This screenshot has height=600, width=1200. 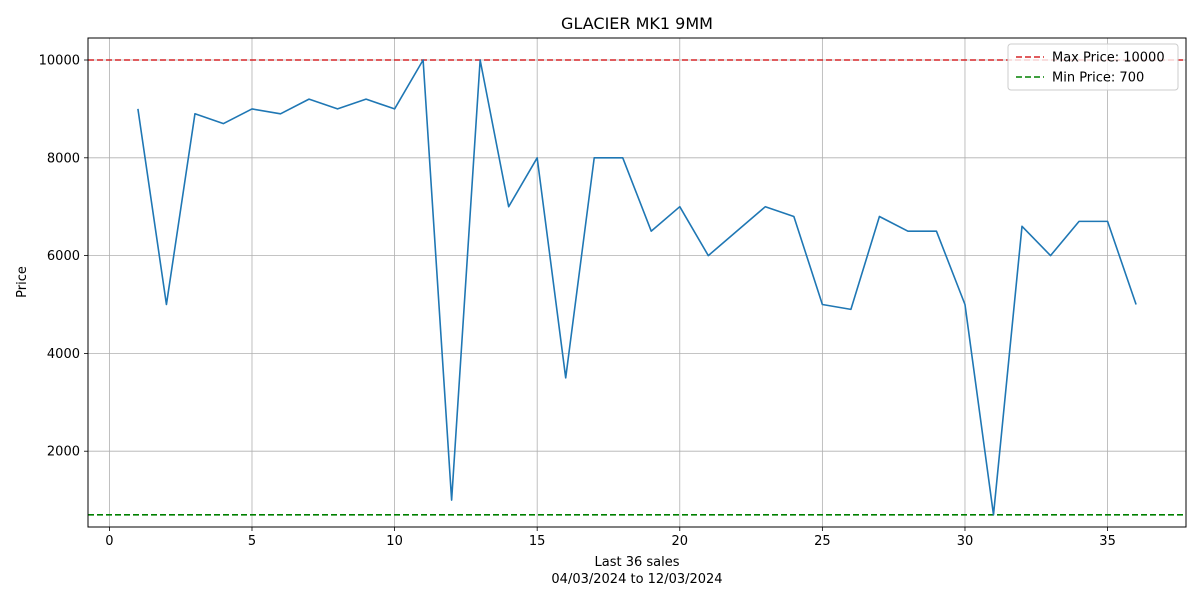 I want to click on y-tick-label: 4000, so click(x=63, y=354).